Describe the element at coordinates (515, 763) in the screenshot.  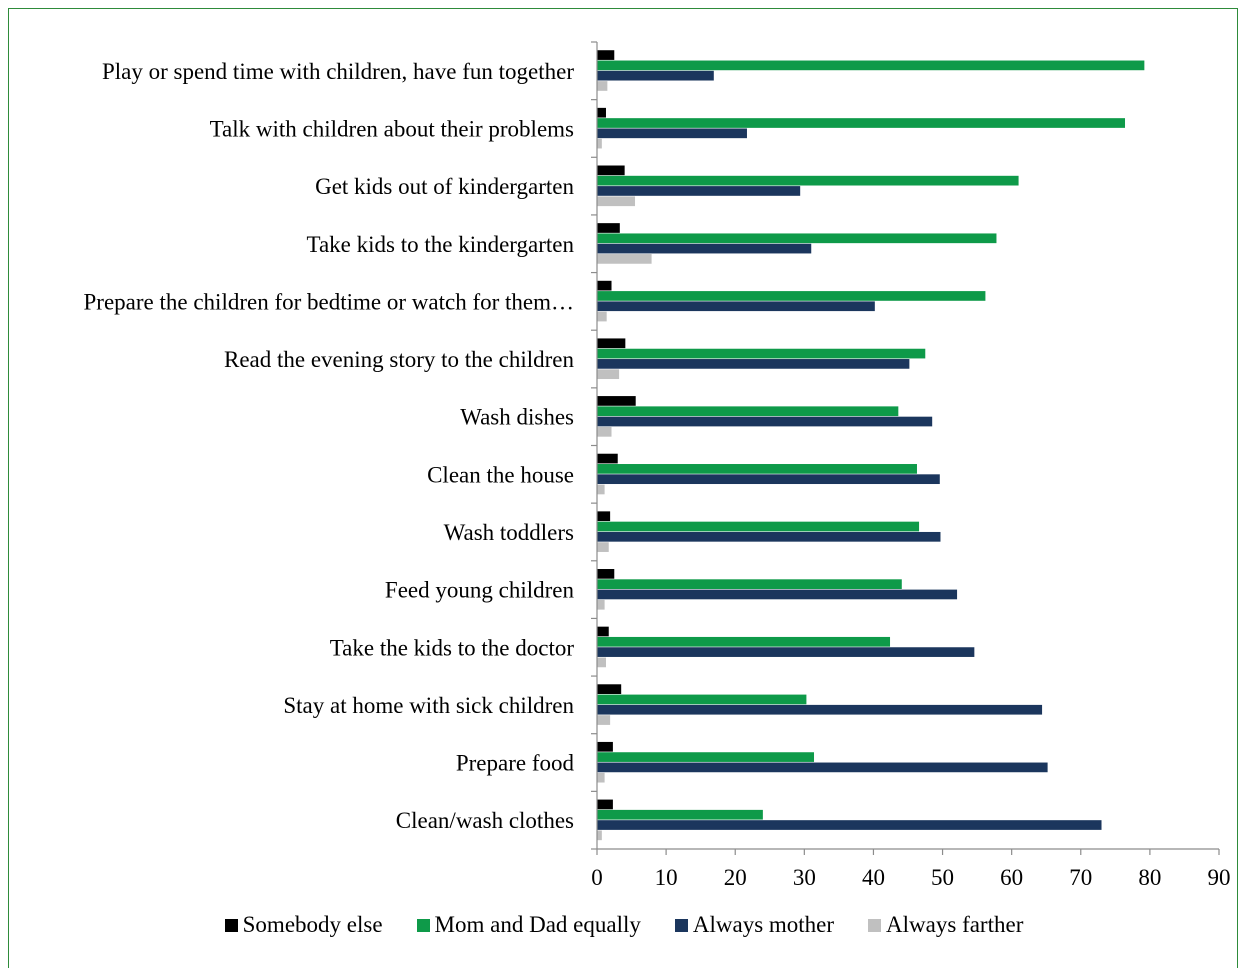
I see `category-label: Prepare food` at that location.